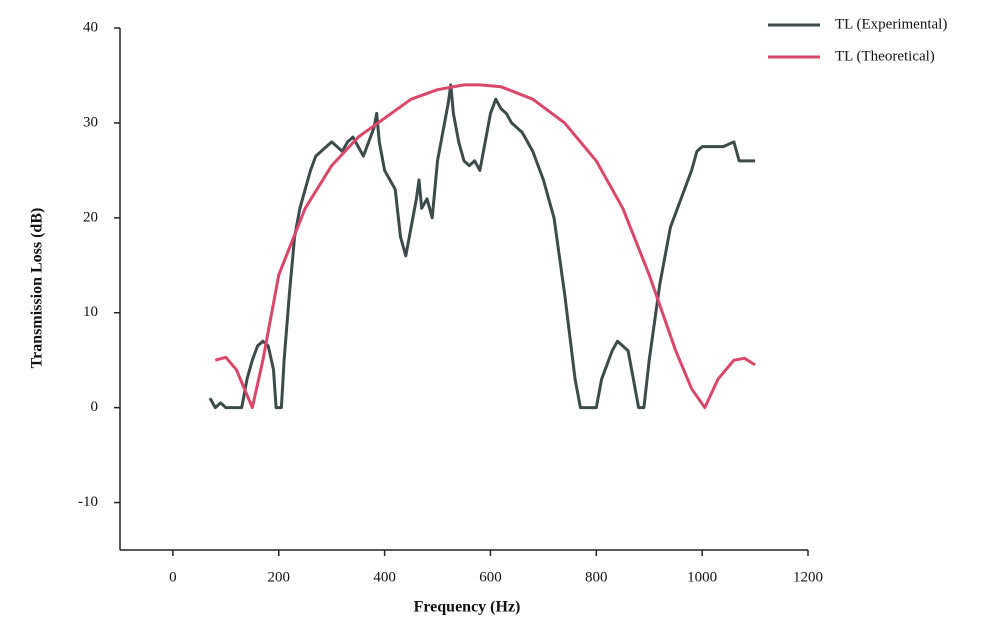 This screenshot has height=635, width=1000. I want to click on x-tick-label: 400, so click(384, 577).